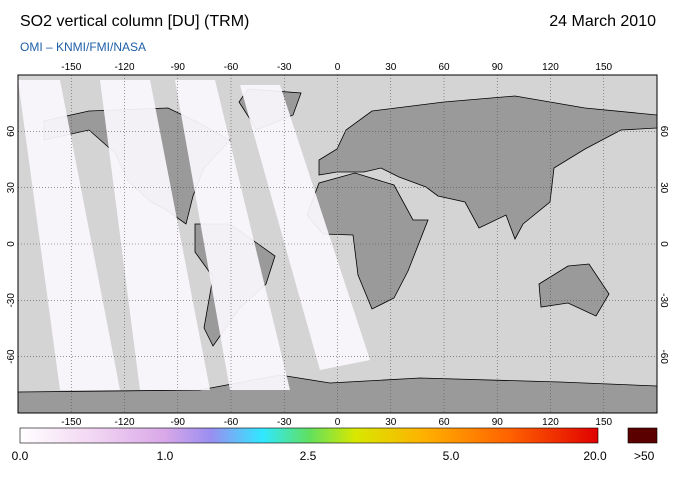 This screenshot has height=480, width=676. Describe the element at coordinates (284, 67) in the screenshot. I see `lon-label-top: -30` at that location.